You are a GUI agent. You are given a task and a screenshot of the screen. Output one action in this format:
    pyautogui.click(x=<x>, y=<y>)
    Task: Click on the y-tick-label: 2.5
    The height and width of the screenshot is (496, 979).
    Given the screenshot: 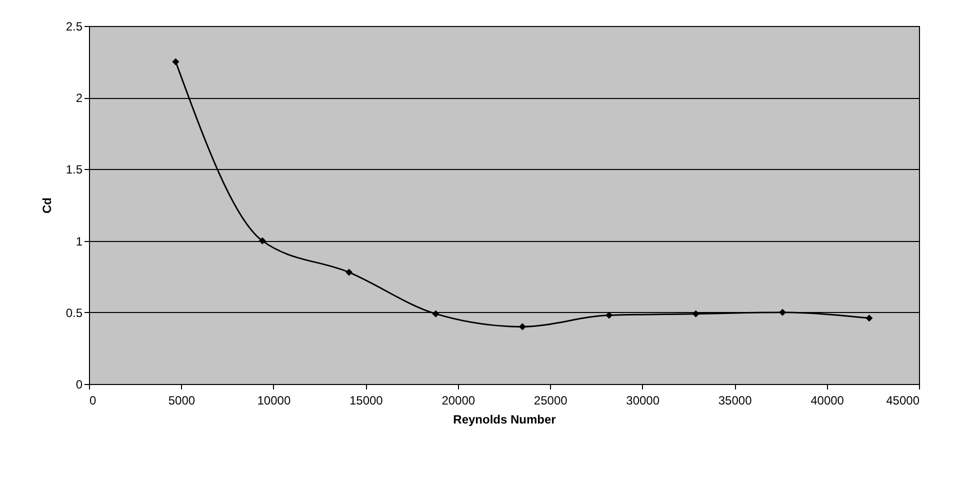 What is the action you would take?
    pyautogui.click(x=74, y=27)
    